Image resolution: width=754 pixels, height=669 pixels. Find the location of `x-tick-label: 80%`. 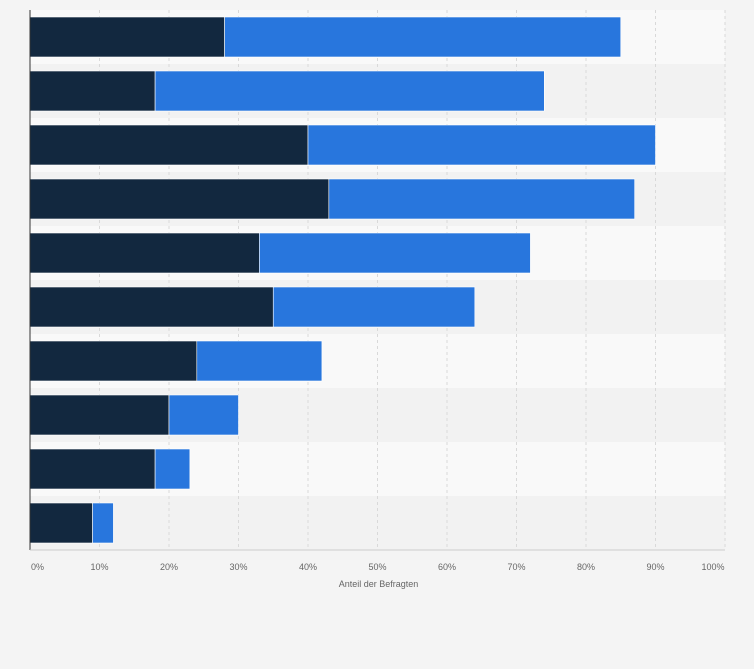

x-tick-label: 80% is located at coordinates (586, 567).